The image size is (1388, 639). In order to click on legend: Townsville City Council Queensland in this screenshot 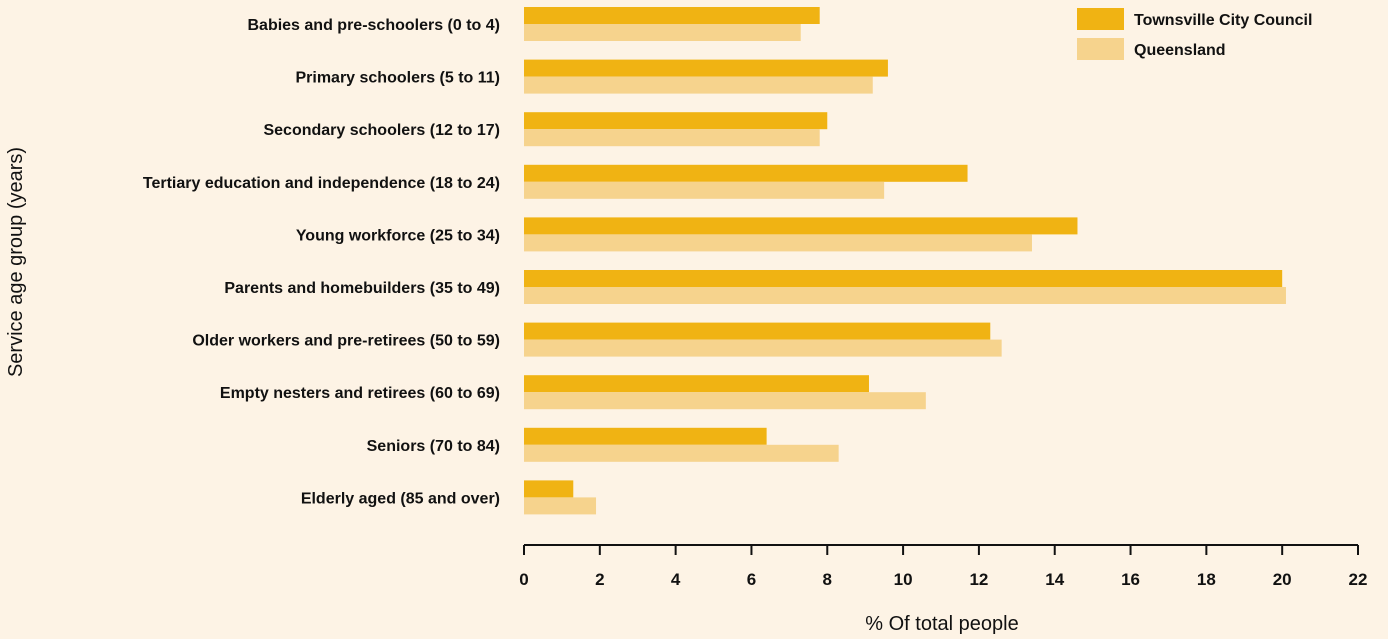, I will do `click(1194, 34)`.